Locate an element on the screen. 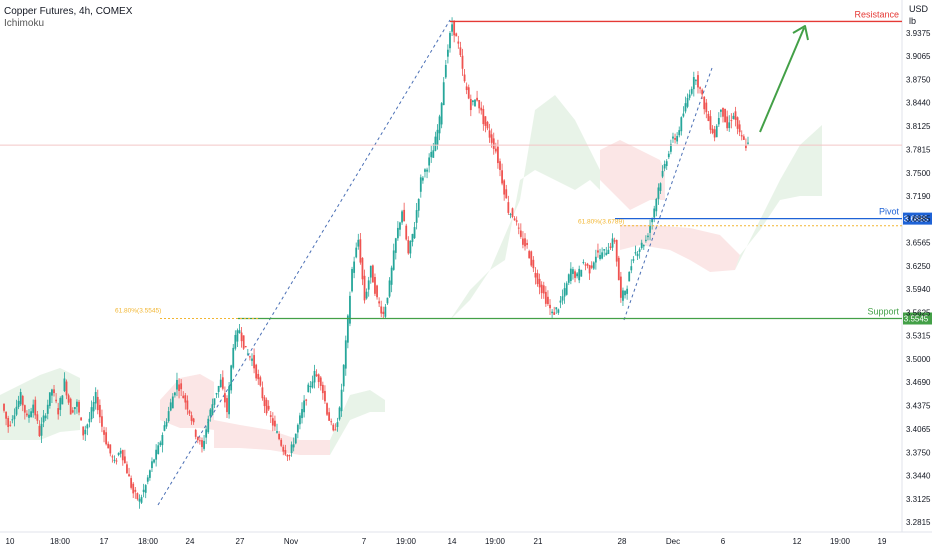  price-tick-label: 3.5315 is located at coordinates (918, 336).